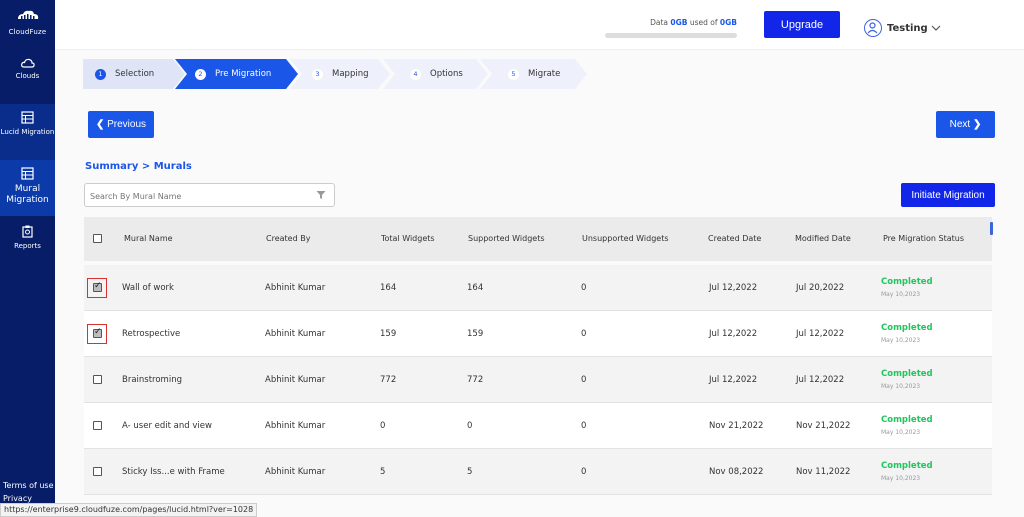 This screenshot has width=1024, height=517. I want to click on chevron-right-icon: ❯, so click(977, 124).